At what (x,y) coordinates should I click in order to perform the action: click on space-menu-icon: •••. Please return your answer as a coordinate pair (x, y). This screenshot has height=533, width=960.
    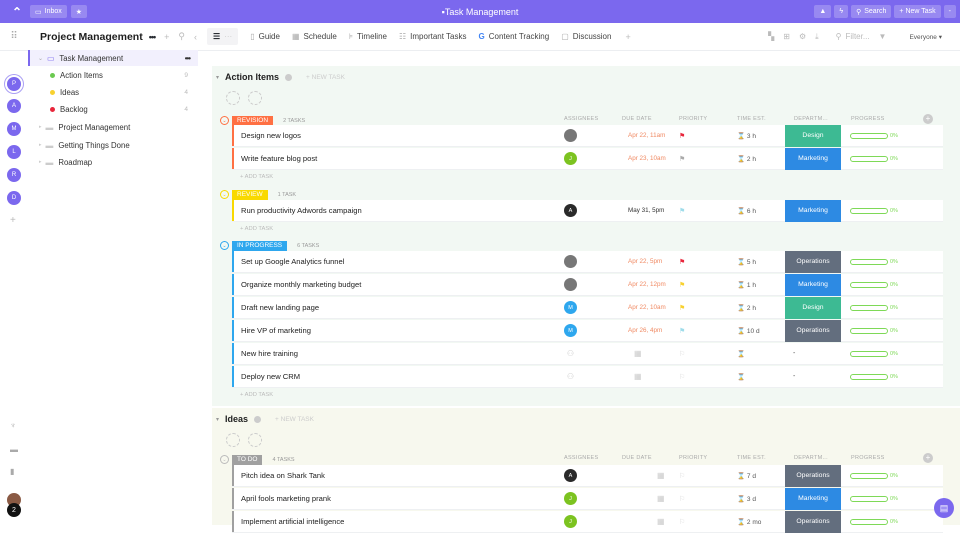
    Looking at the image, I should click on (152, 36).